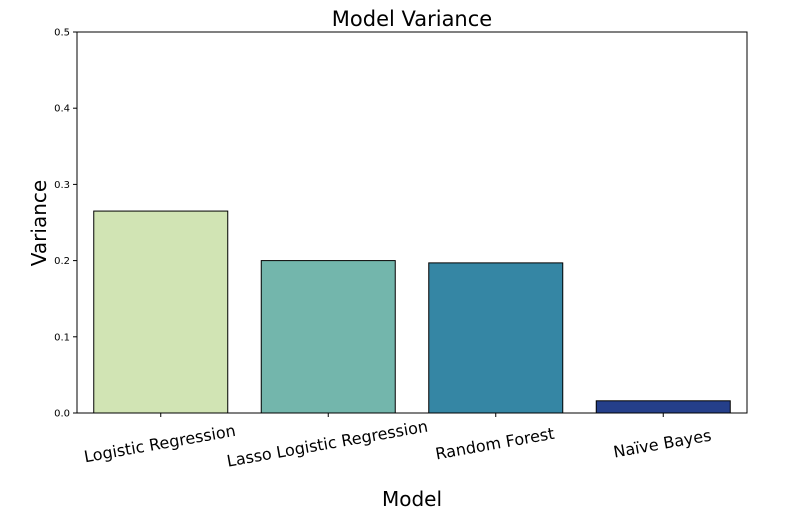  I want to click on y-axis-label: Variance, so click(39, 223).